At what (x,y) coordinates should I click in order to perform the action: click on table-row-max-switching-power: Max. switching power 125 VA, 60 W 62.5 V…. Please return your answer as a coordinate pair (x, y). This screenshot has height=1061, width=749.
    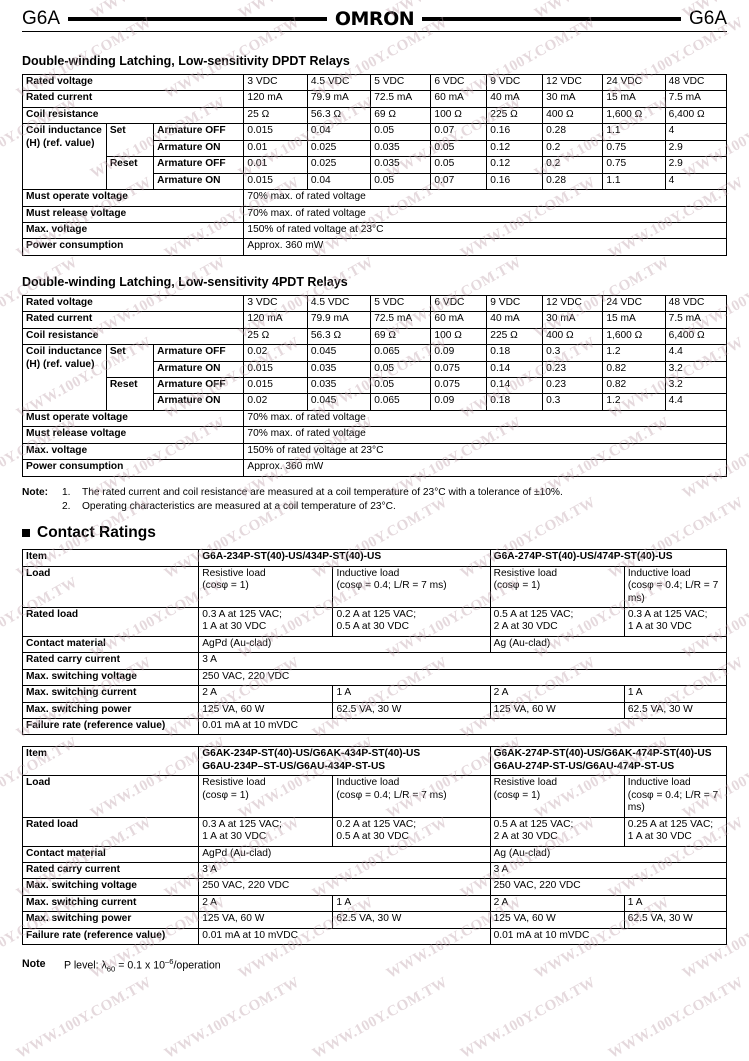
    Looking at the image, I should click on (374, 920).